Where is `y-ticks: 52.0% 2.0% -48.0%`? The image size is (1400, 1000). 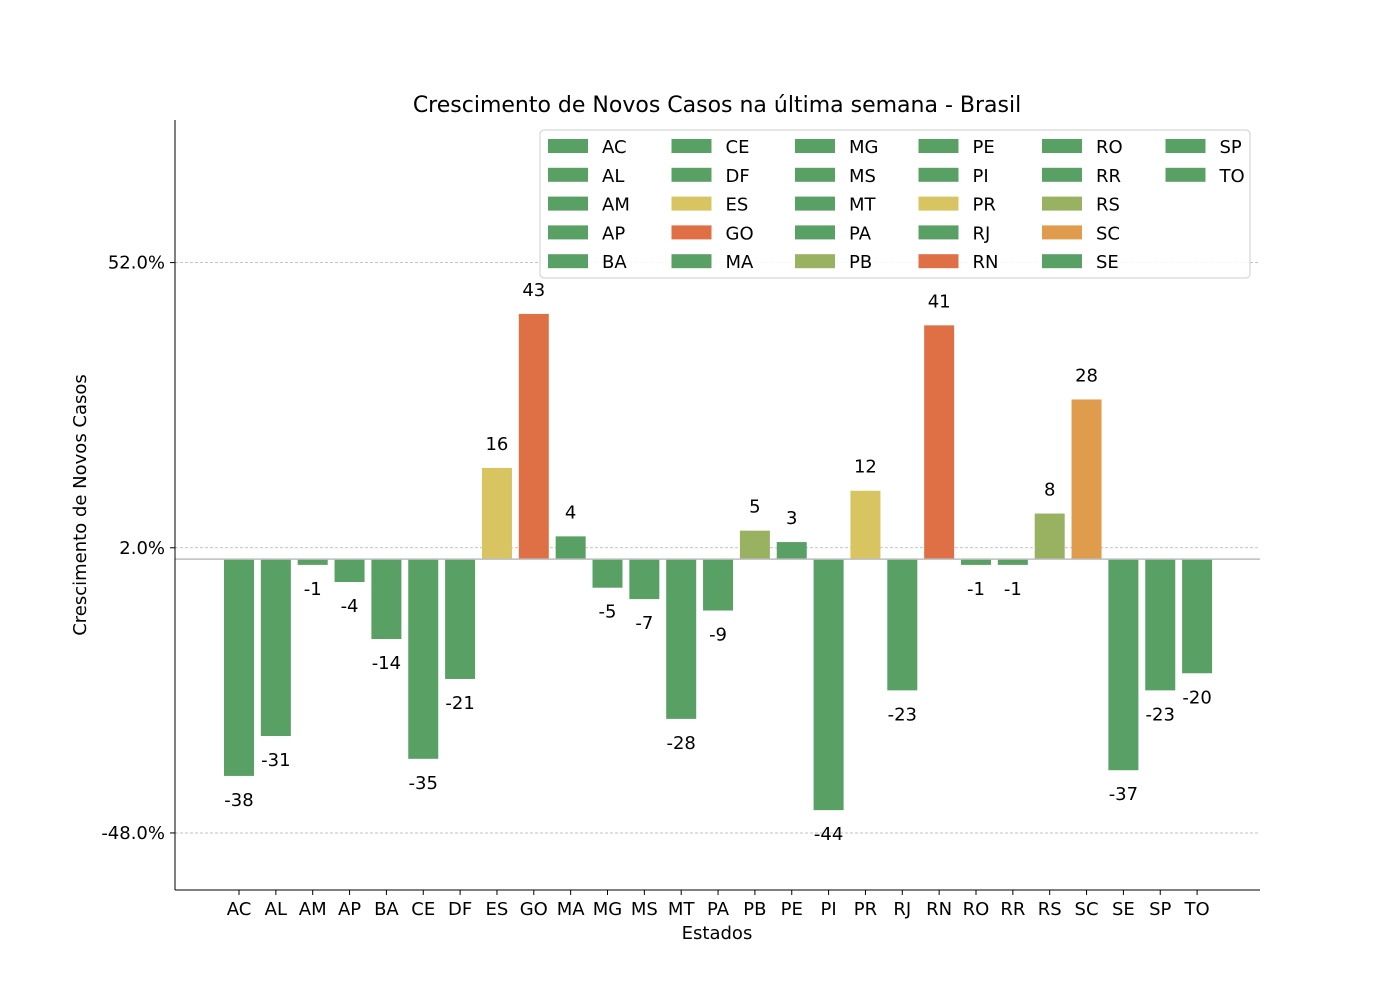 y-ticks: 52.0% 2.0% -48.0% is located at coordinates (138, 548).